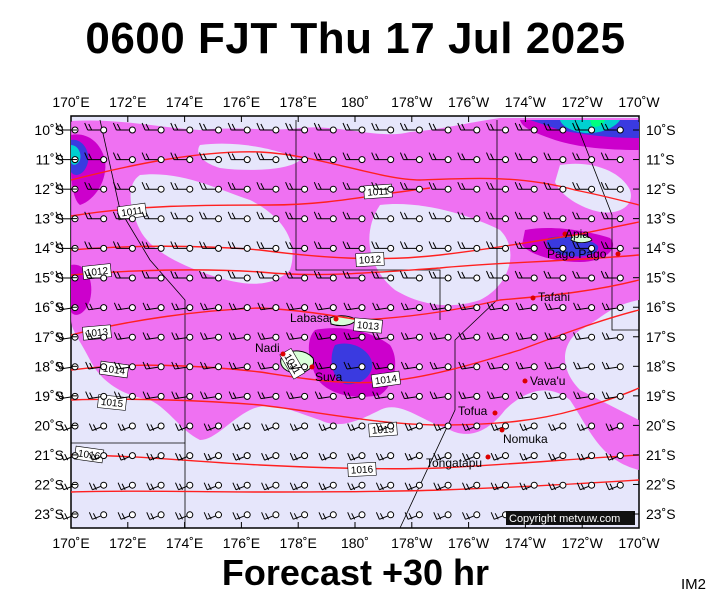 Image resolution: width=711 pixels, height=600 pixels. What do you see at coordinates (49, 366) in the screenshot?
I see `lat-label-left: 18˚S` at bounding box center [49, 366].